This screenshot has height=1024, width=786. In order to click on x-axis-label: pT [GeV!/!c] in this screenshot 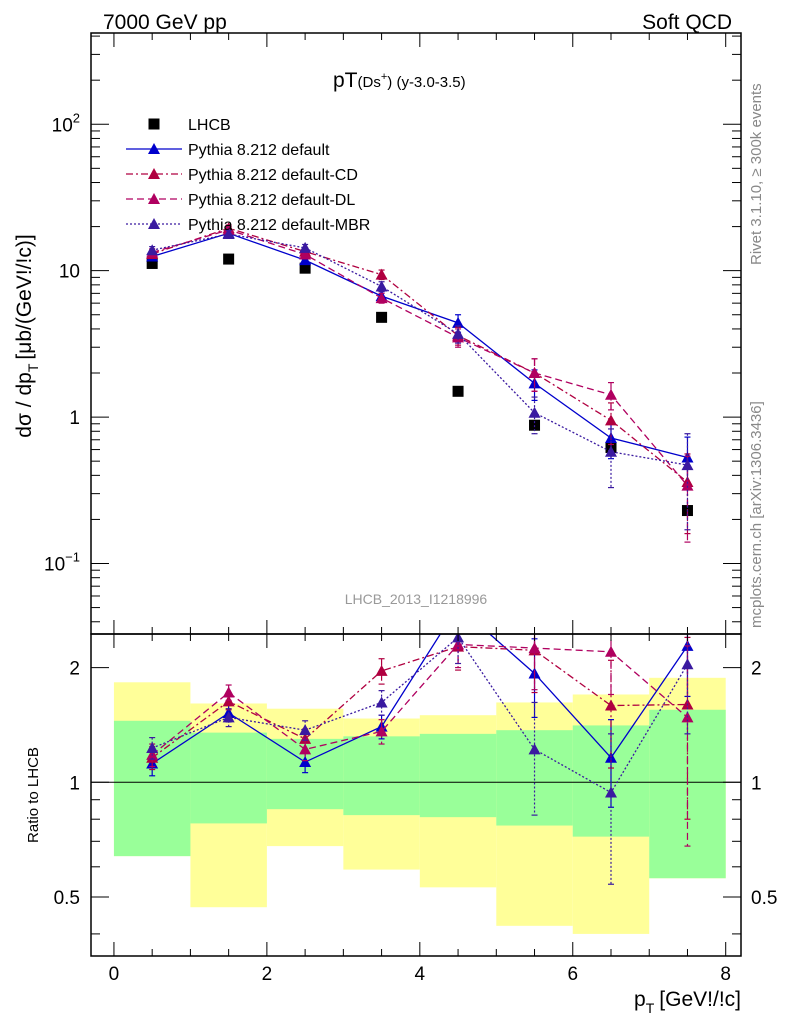, I will do `click(687, 1002)`.